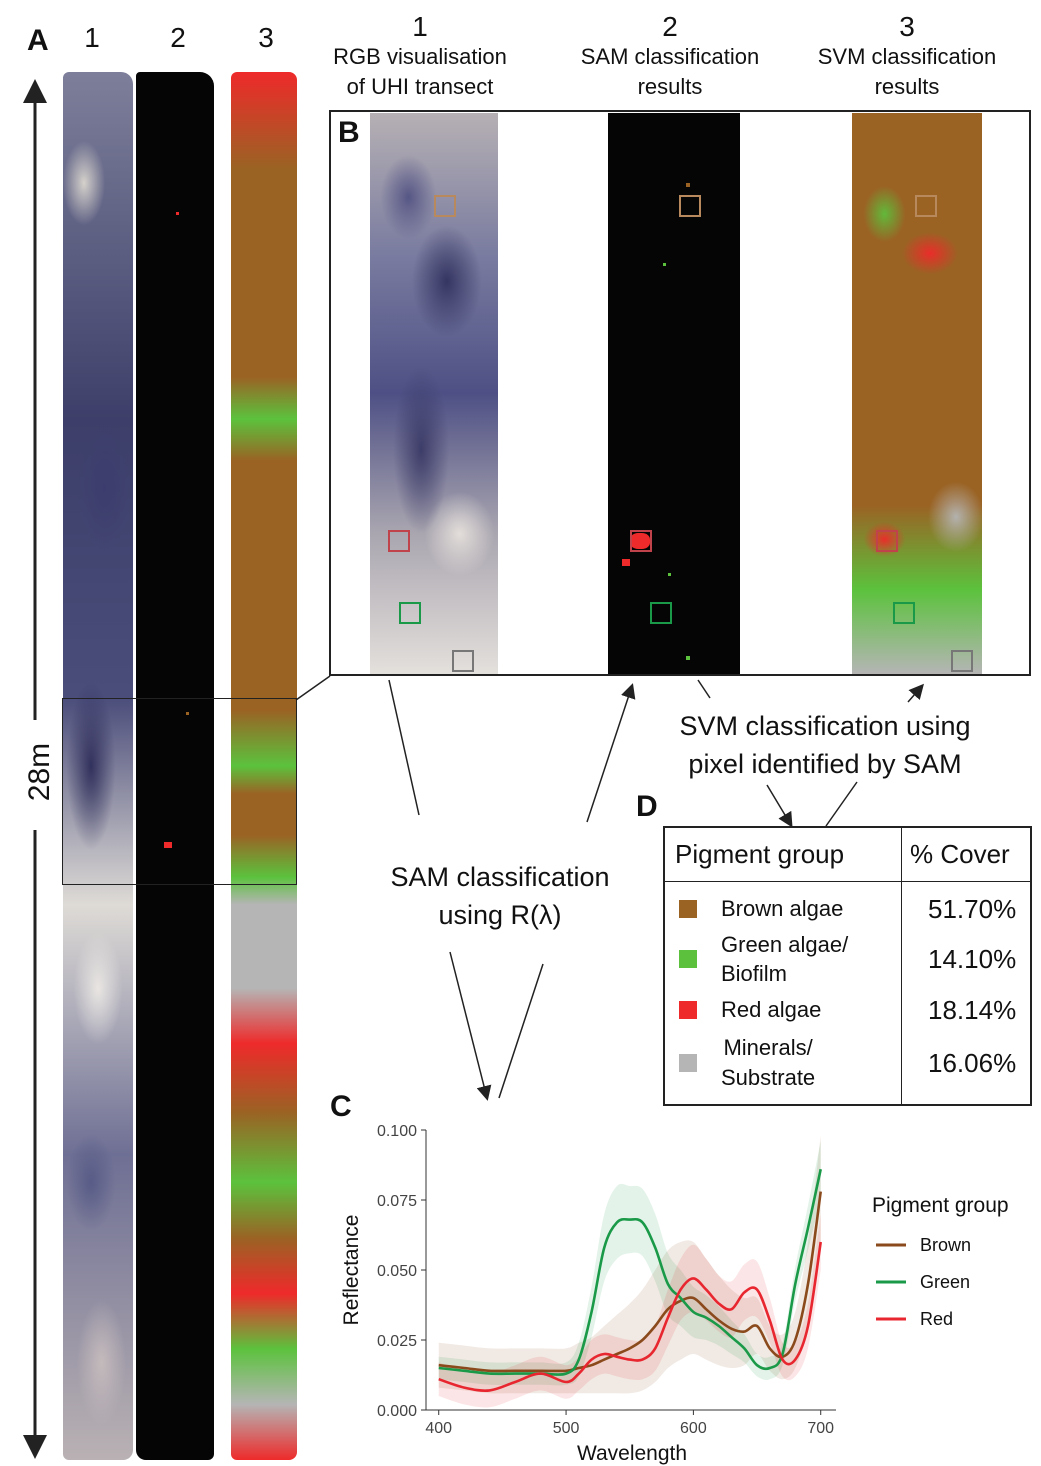  What do you see at coordinates (35, 769) in the screenshot?
I see `scale-arrow` at bounding box center [35, 769].